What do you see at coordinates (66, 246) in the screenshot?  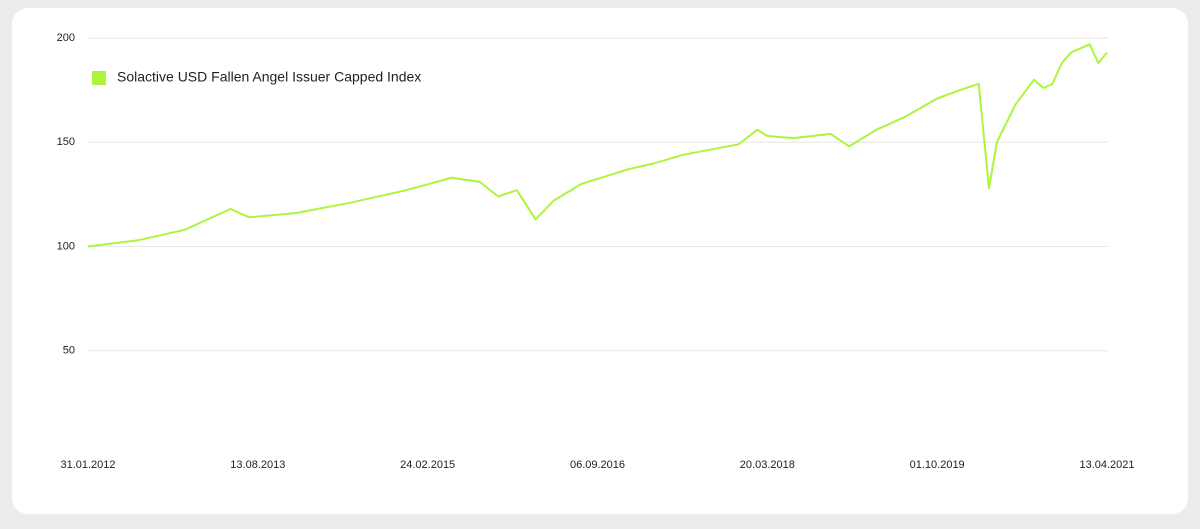 I see `y-tick-label: 100` at bounding box center [66, 246].